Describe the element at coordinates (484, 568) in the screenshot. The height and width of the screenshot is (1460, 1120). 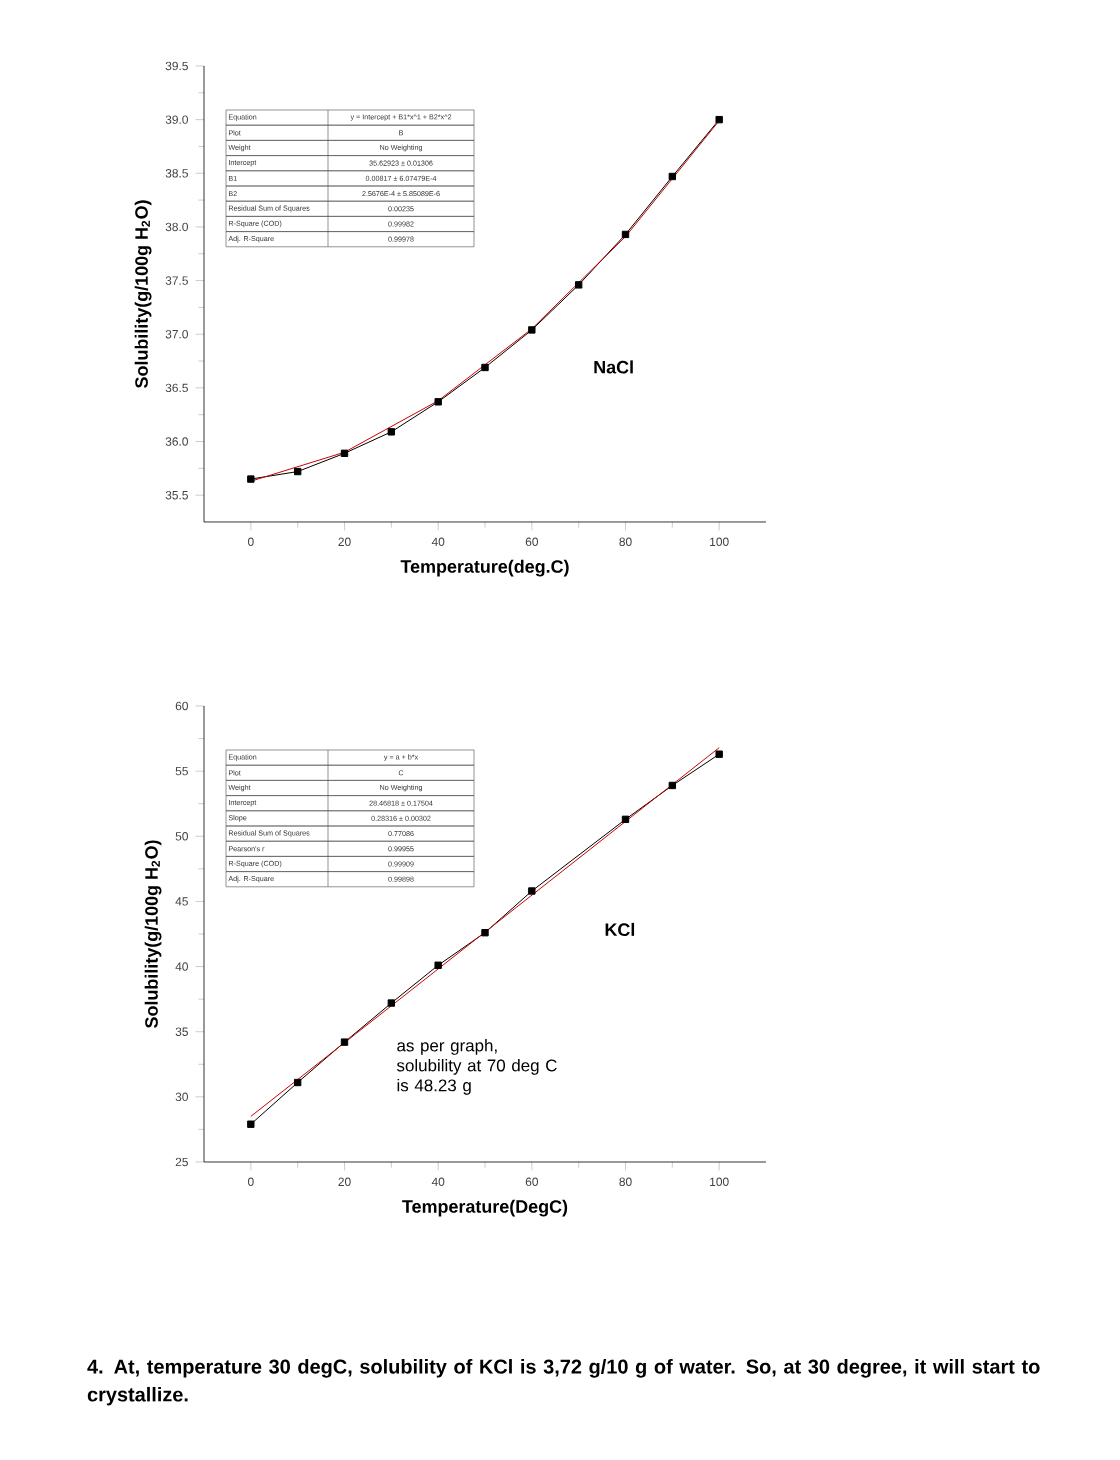
I see `x-axis-title: Temperature(deg.C)` at that location.